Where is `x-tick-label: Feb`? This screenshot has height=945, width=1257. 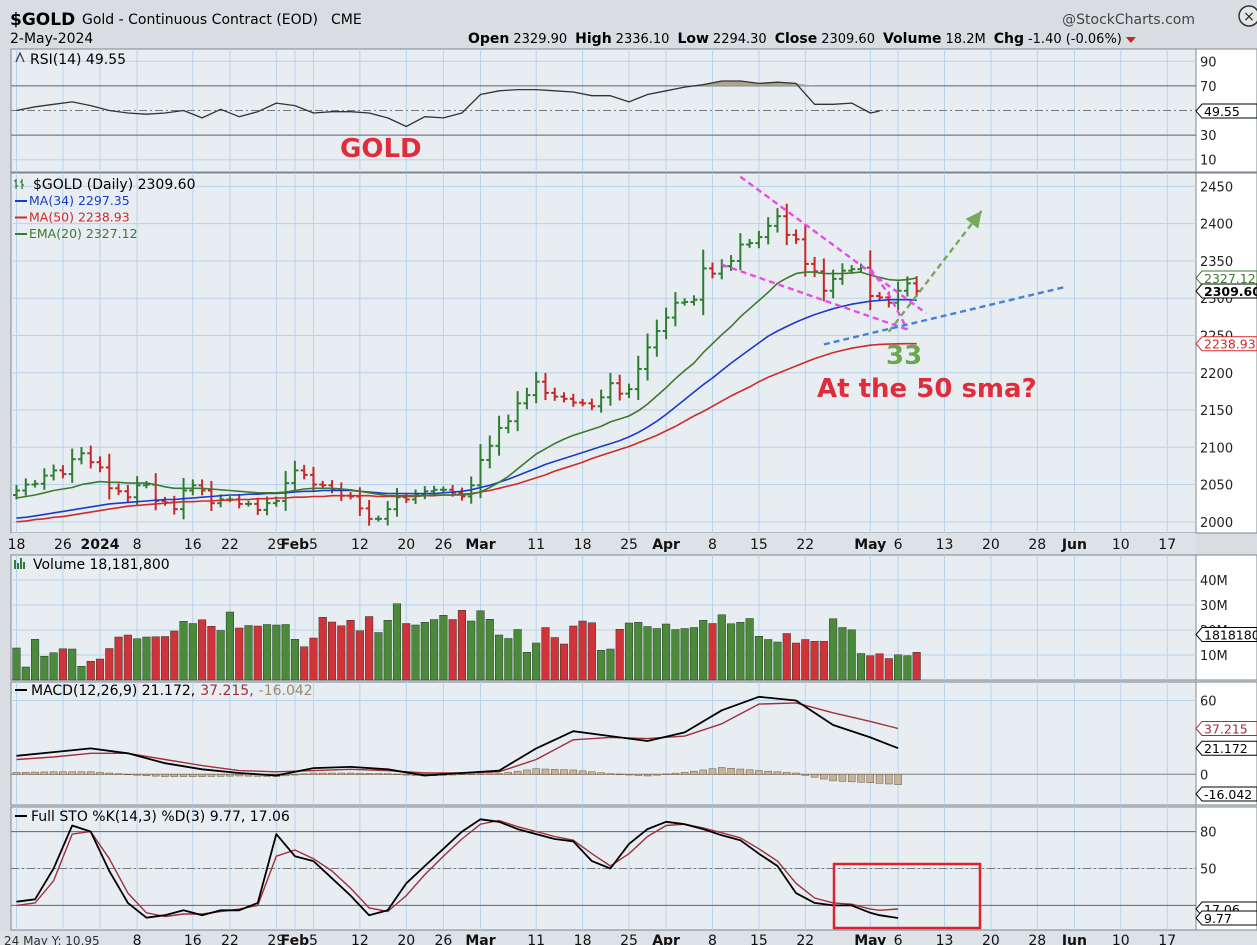 x-tick-label: Feb is located at coordinates (295, 939).